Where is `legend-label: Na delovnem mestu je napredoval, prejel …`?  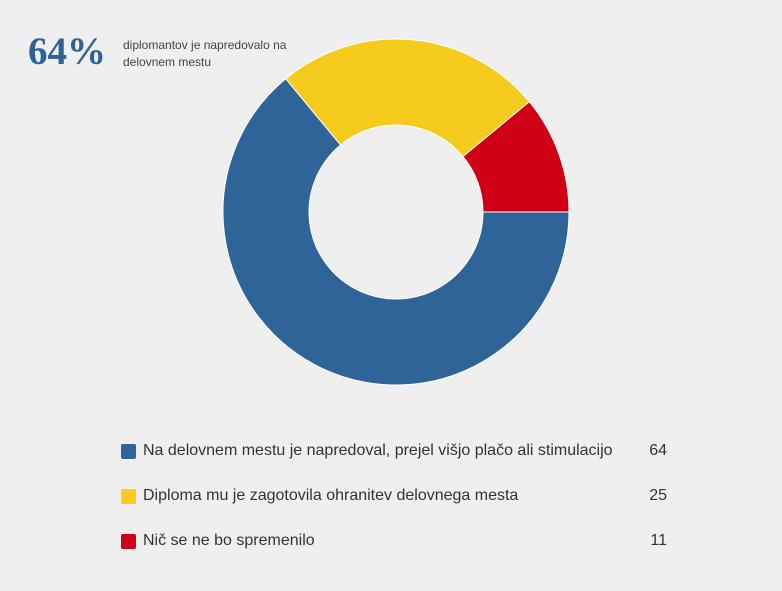
legend-label: Na delovnem mestu je napredoval, prejel … is located at coordinates (378, 450).